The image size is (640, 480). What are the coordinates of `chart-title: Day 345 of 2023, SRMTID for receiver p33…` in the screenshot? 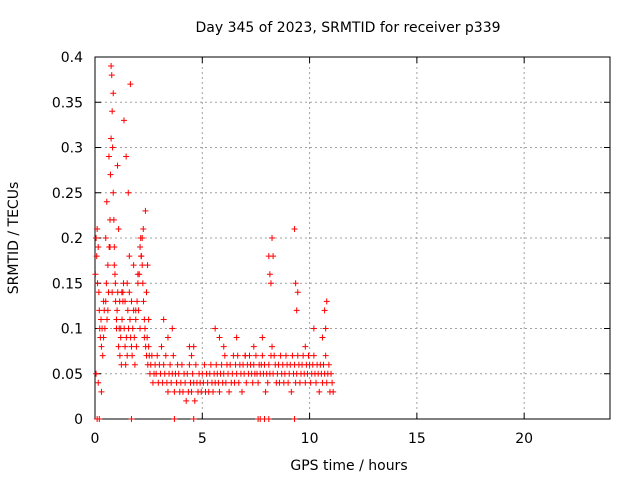 It's located at (347, 28).